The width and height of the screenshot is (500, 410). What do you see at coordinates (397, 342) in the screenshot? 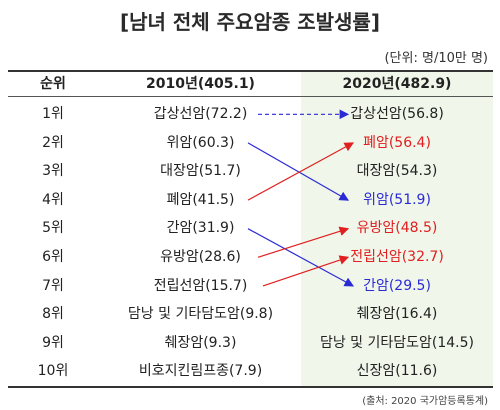
I see `cancer-2020-cell: 담낭 및 기타담도암(14.5)` at bounding box center [397, 342].